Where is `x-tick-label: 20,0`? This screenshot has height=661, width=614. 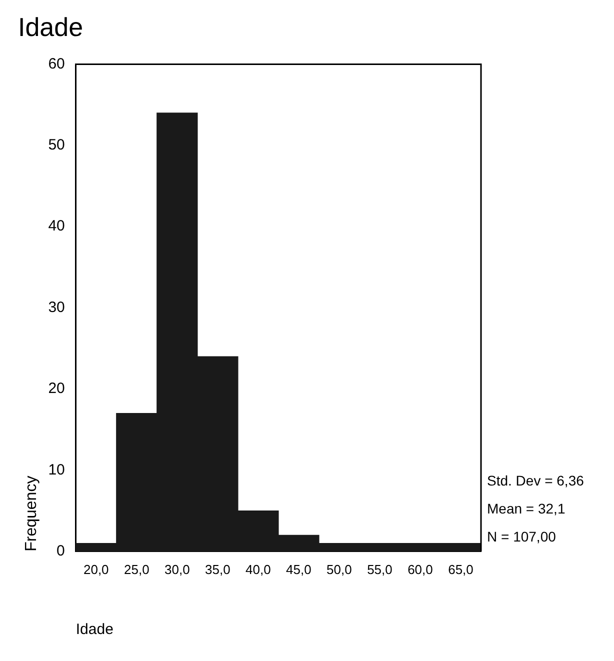 x-tick-label: 20,0 is located at coordinates (96, 569).